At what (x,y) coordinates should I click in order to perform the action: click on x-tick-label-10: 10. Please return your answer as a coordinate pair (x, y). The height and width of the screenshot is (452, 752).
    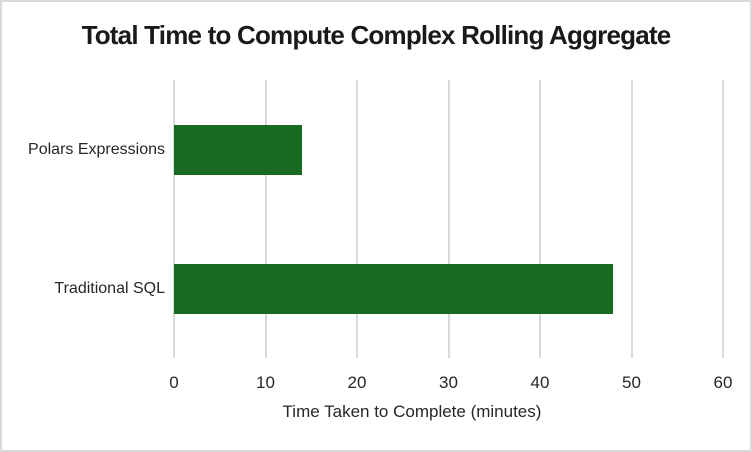
    Looking at the image, I should click on (265, 382).